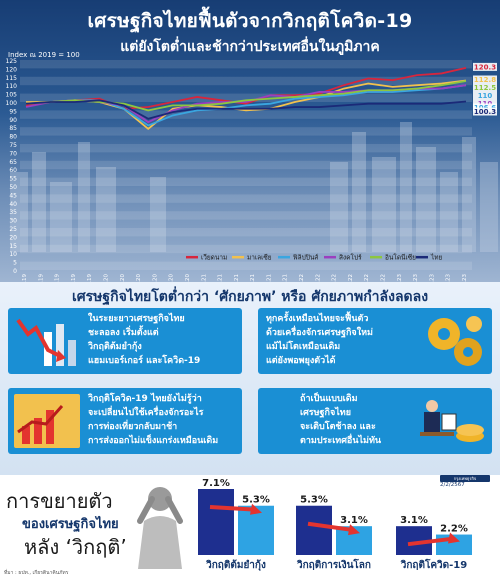 The image size is (500, 579). Describe the element at coordinates (122, 278) in the screenshot. I see `x-tick-label: มี.ค.20` at that location.